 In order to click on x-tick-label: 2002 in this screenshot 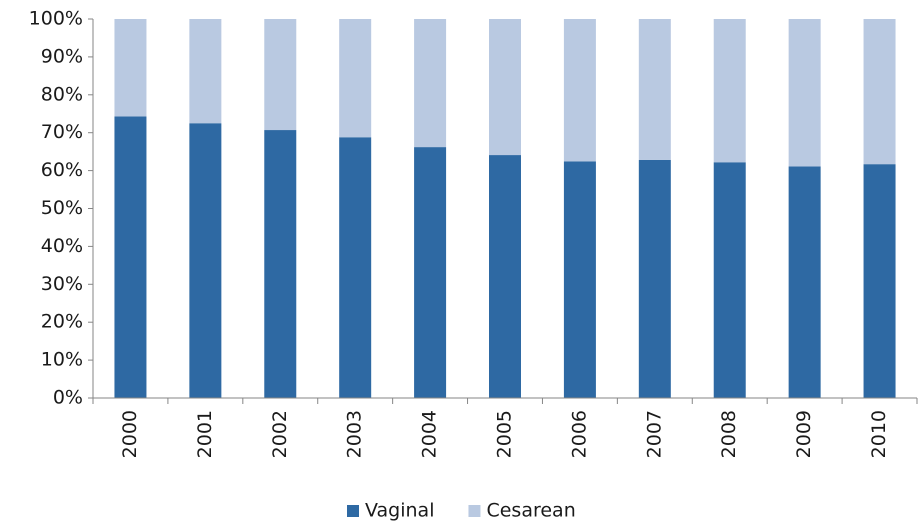, I will do `click(280, 434)`.